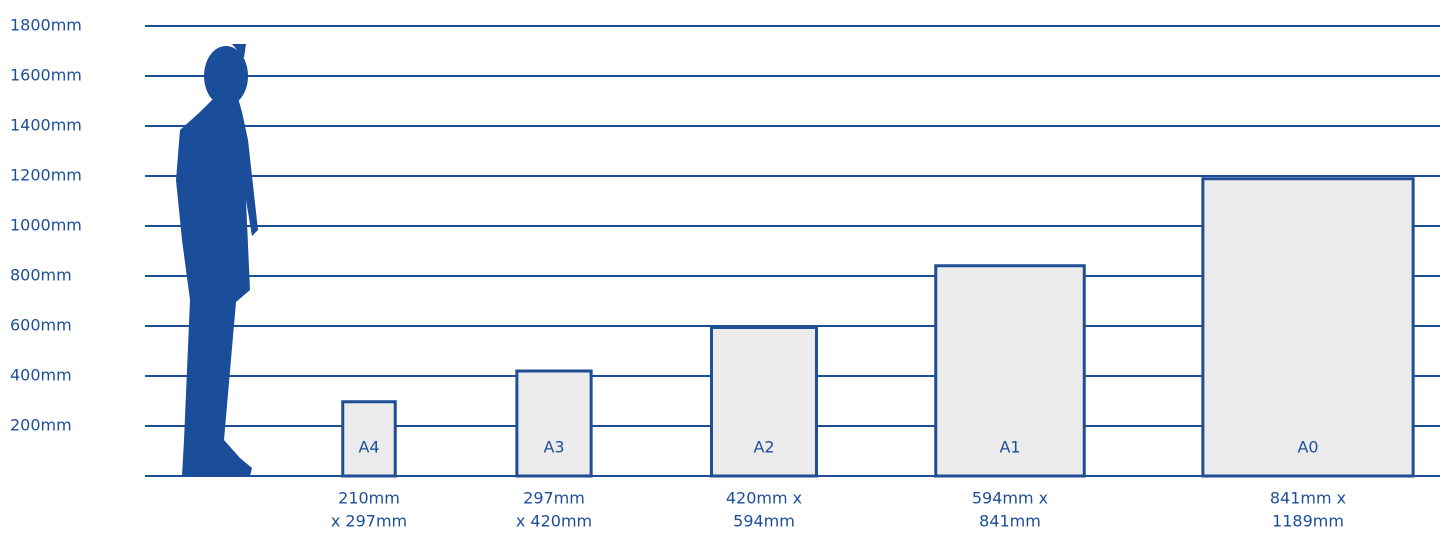 This screenshot has height=533, width=1440. I want to click on size-label: x 420mm, so click(554, 521).